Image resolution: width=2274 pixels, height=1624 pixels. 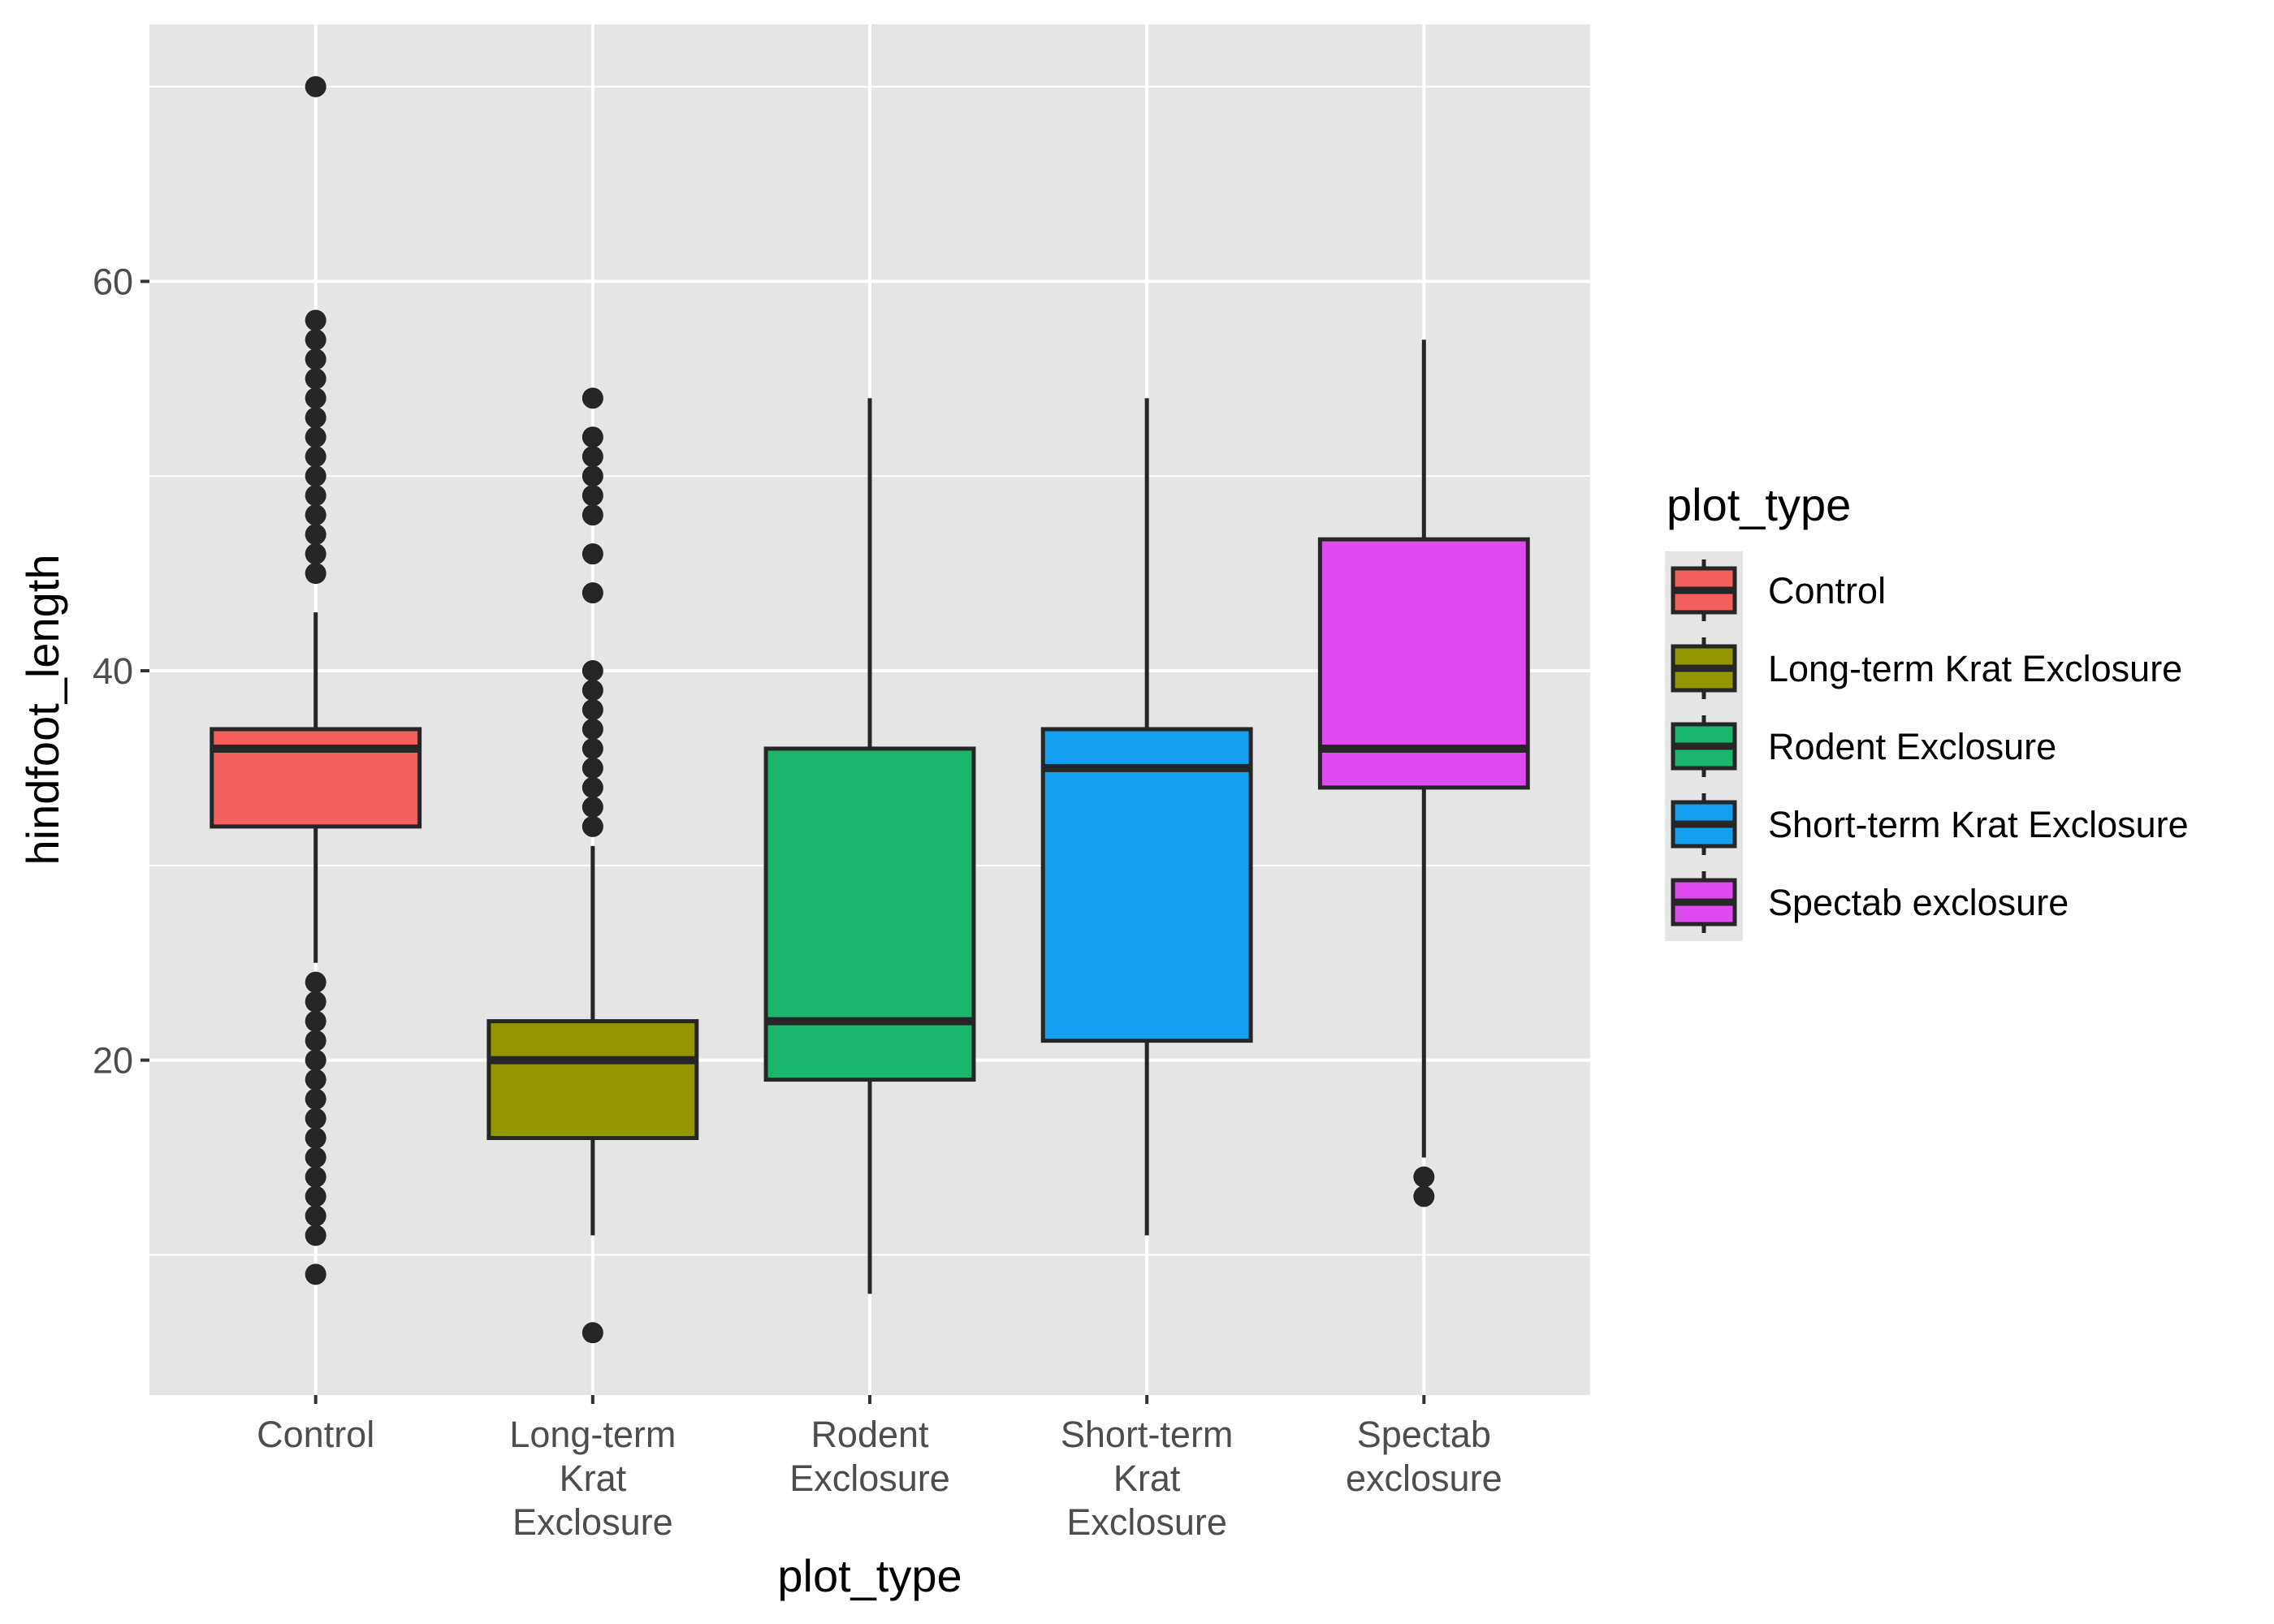 I want to click on legend-label: Control, so click(x=1827, y=591).